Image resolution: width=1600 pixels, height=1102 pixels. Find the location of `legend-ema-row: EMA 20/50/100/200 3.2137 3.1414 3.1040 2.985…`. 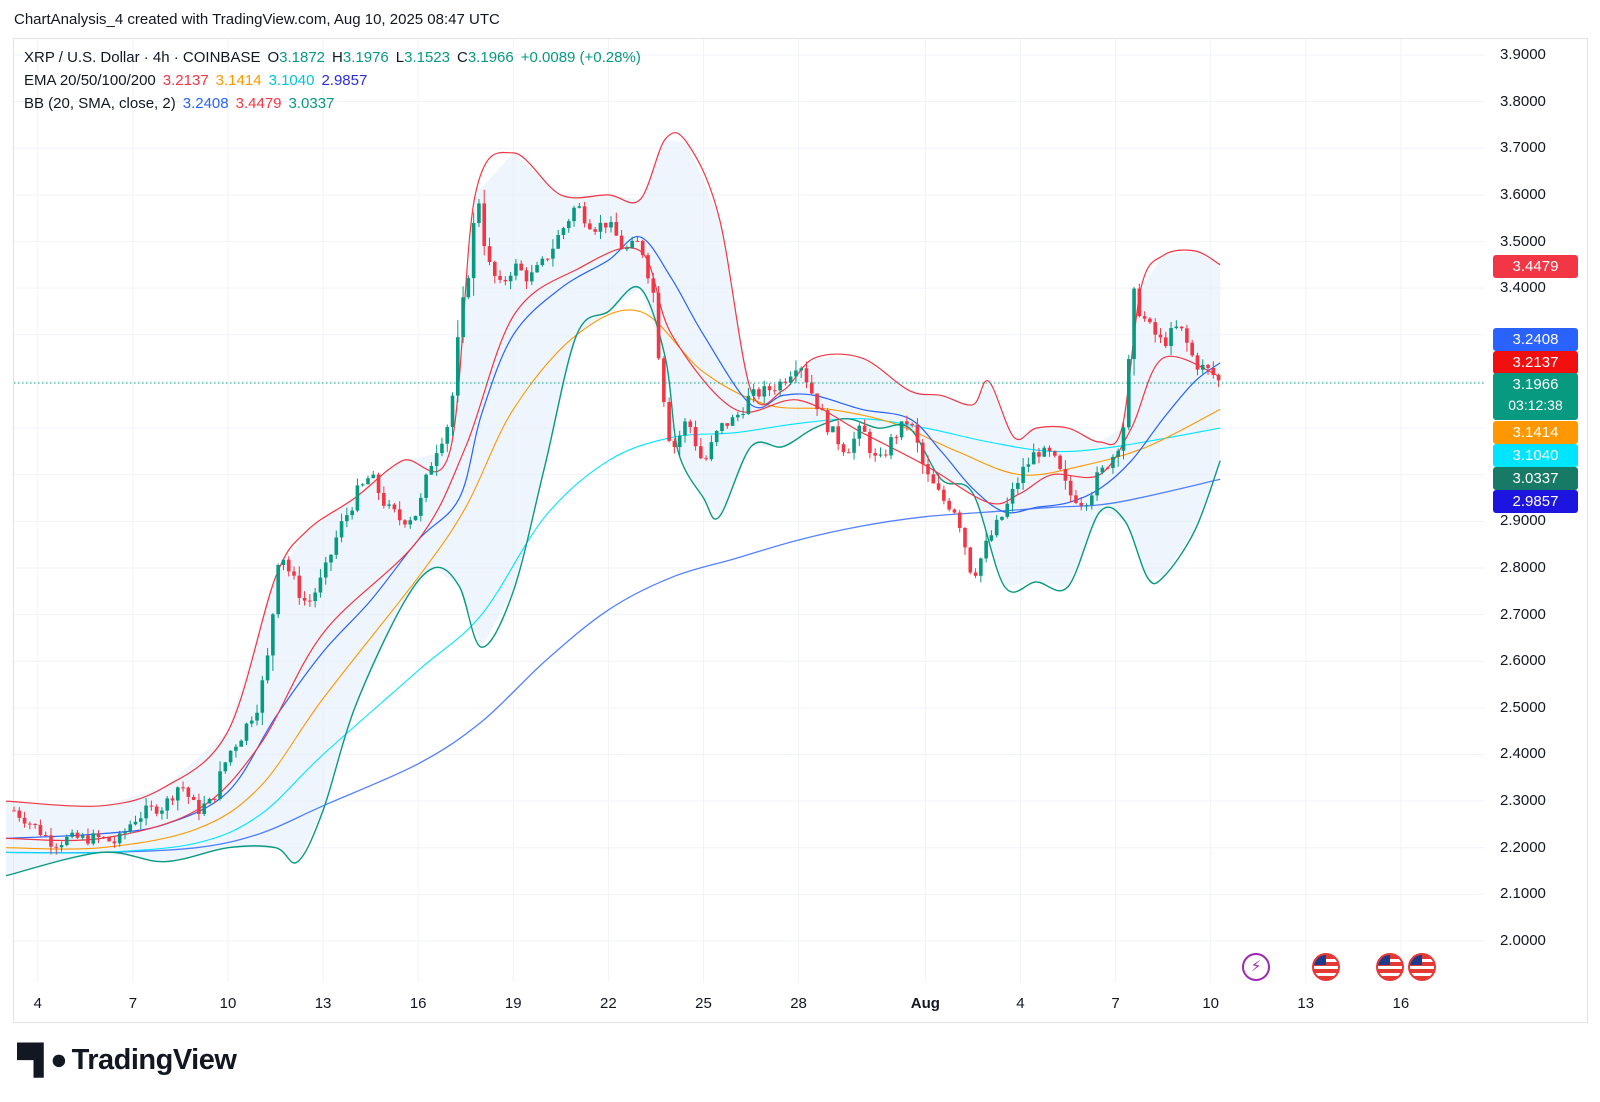

legend-ema-row: EMA 20/50/100/200 3.2137 3.1414 3.1040 2.985… is located at coordinates (199, 80).